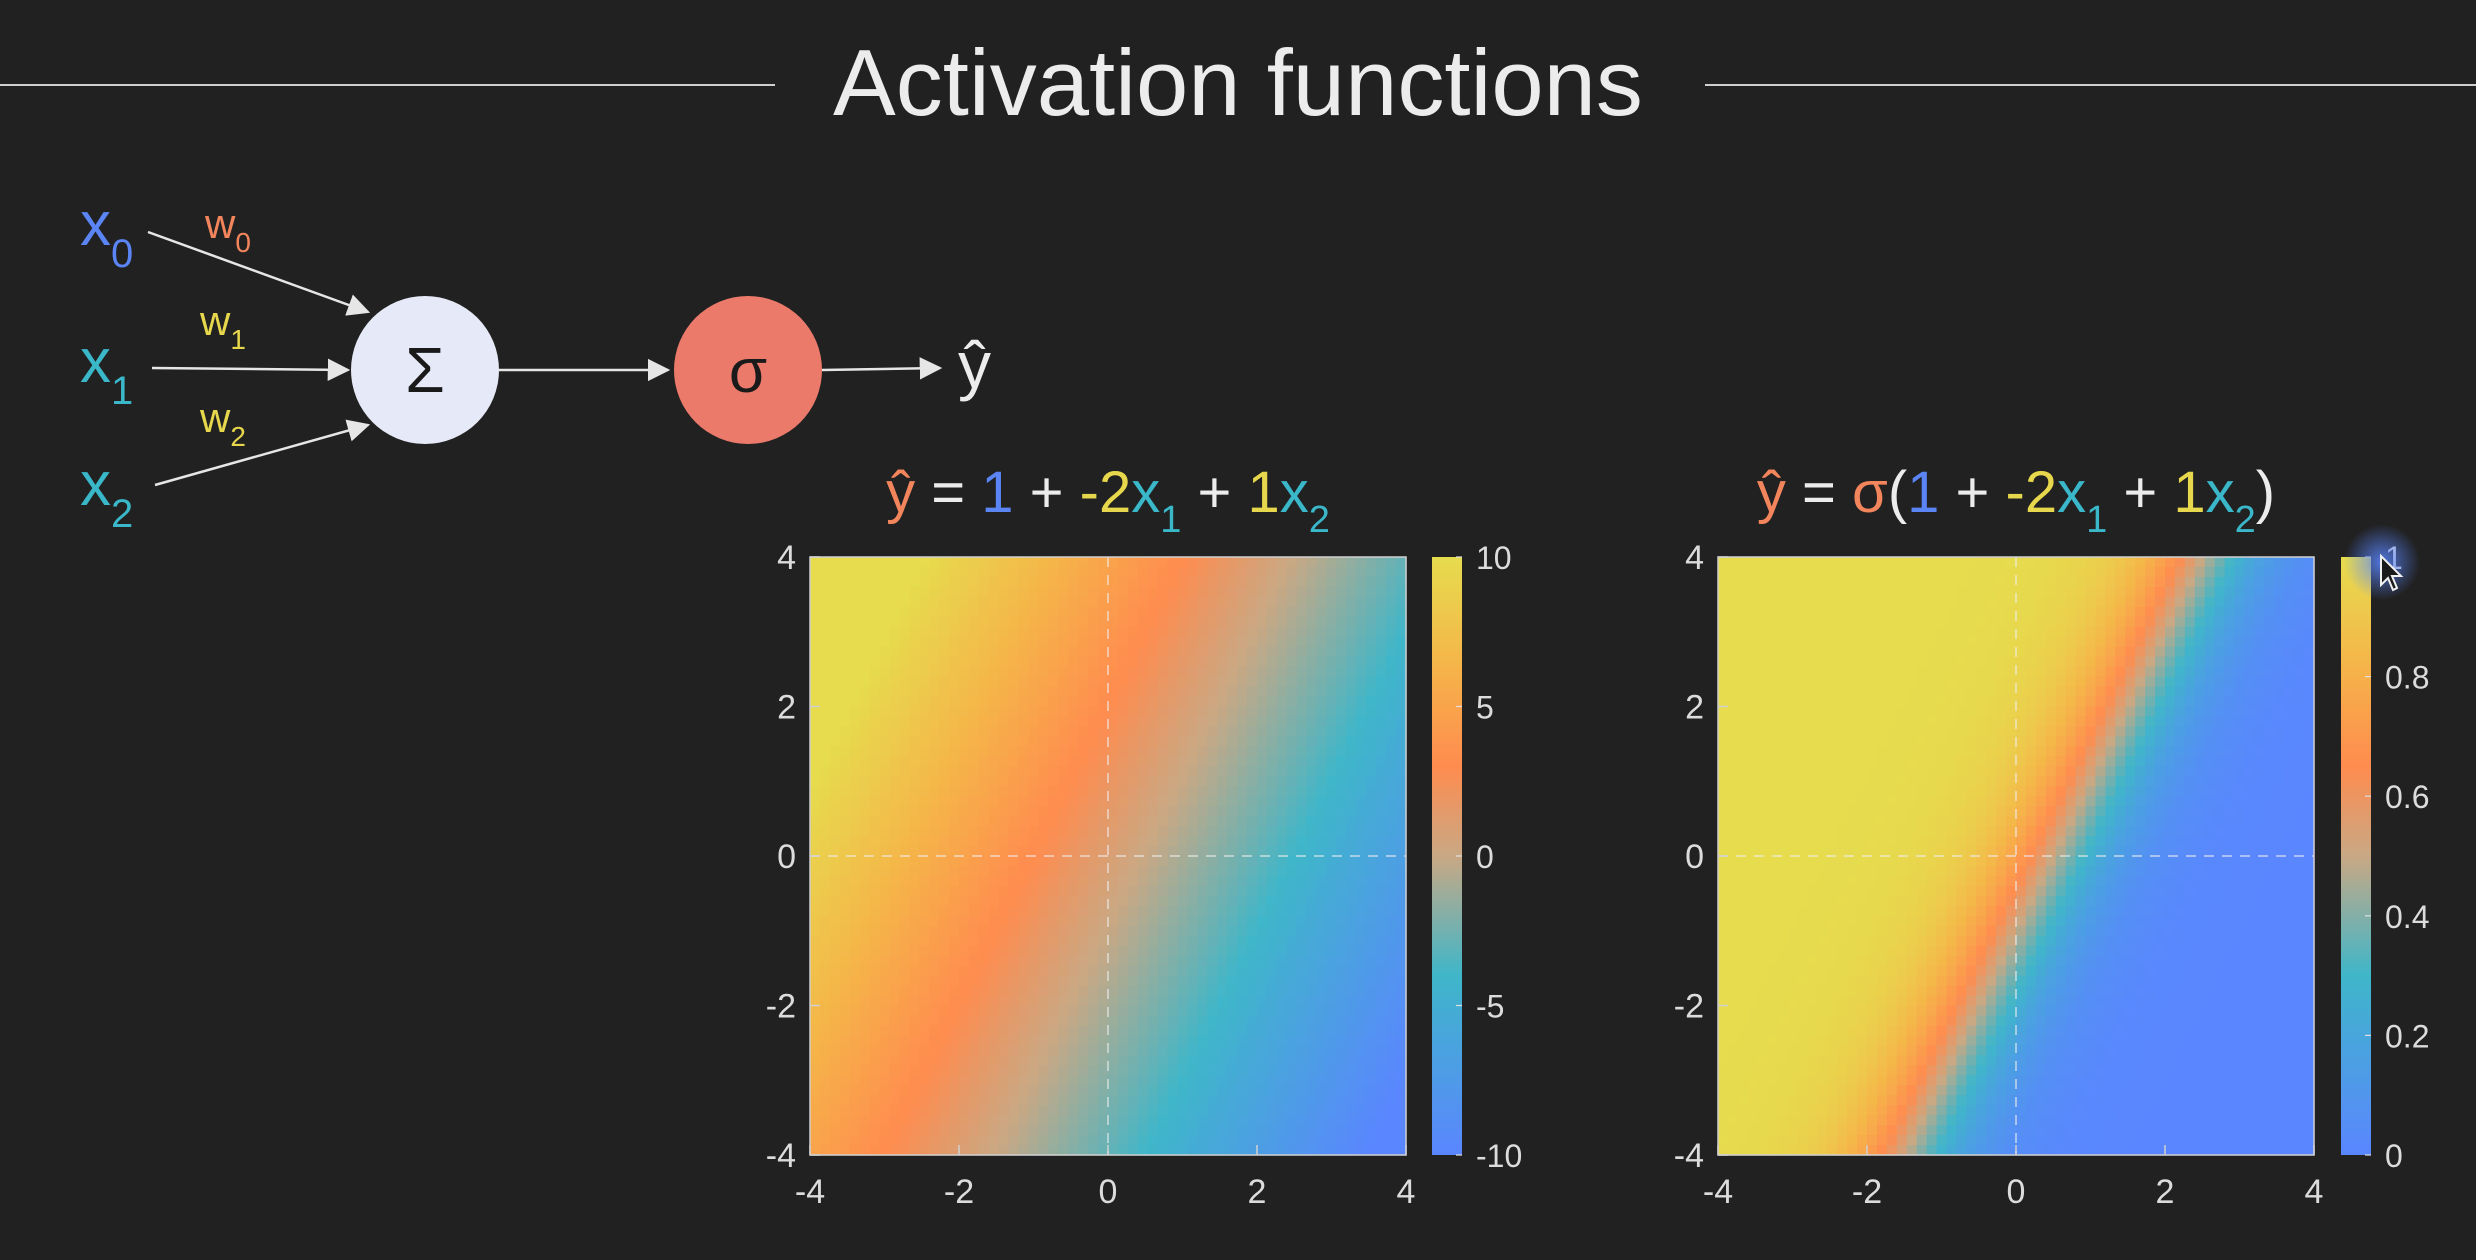 The width and height of the screenshot is (2476, 1260). Describe the element at coordinates (425, 370) in the screenshot. I see `sum-symbol: Σ` at that location.